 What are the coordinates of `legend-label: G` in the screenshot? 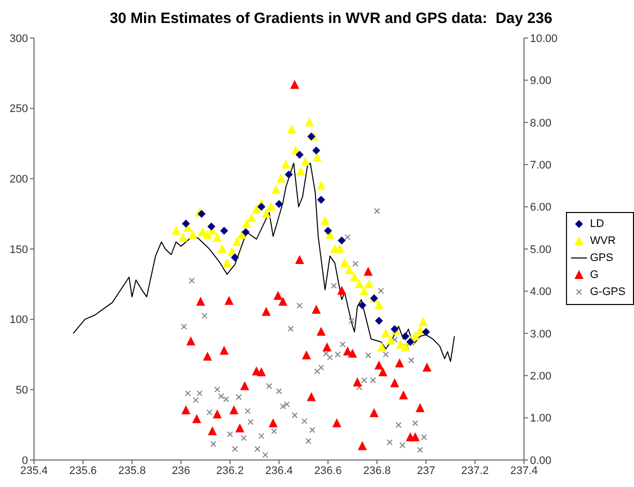 It's located at (594, 275).